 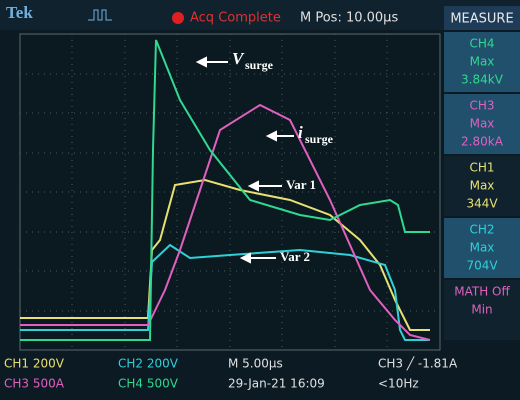 What do you see at coordinates (481, 106) in the screenshot?
I see `measure-ch: CH3` at bounding box center [481, 106].